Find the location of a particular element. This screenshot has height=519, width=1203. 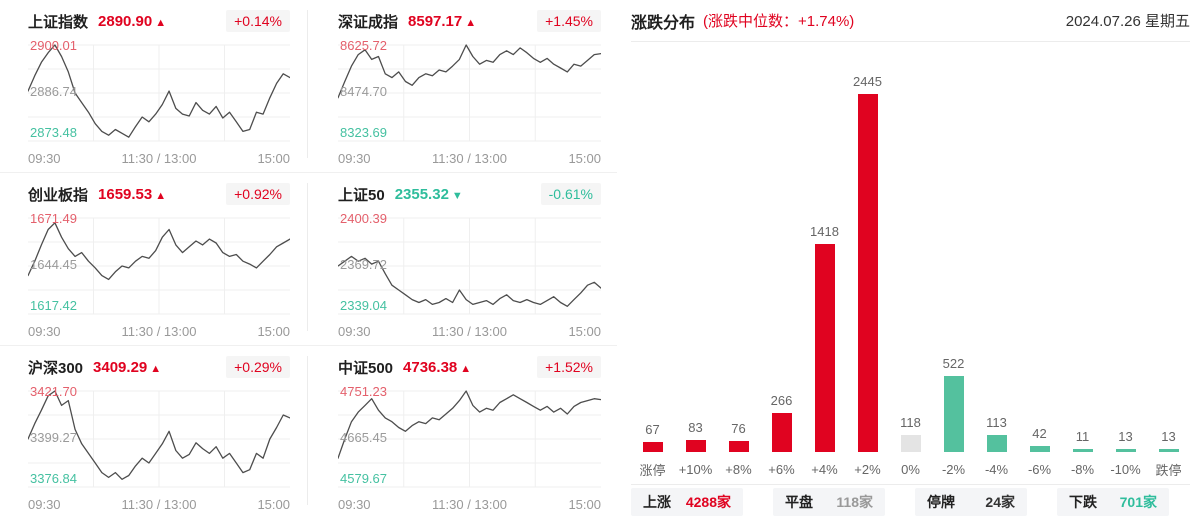

bar-category-label: +8% is located at coordinates (738, 469).